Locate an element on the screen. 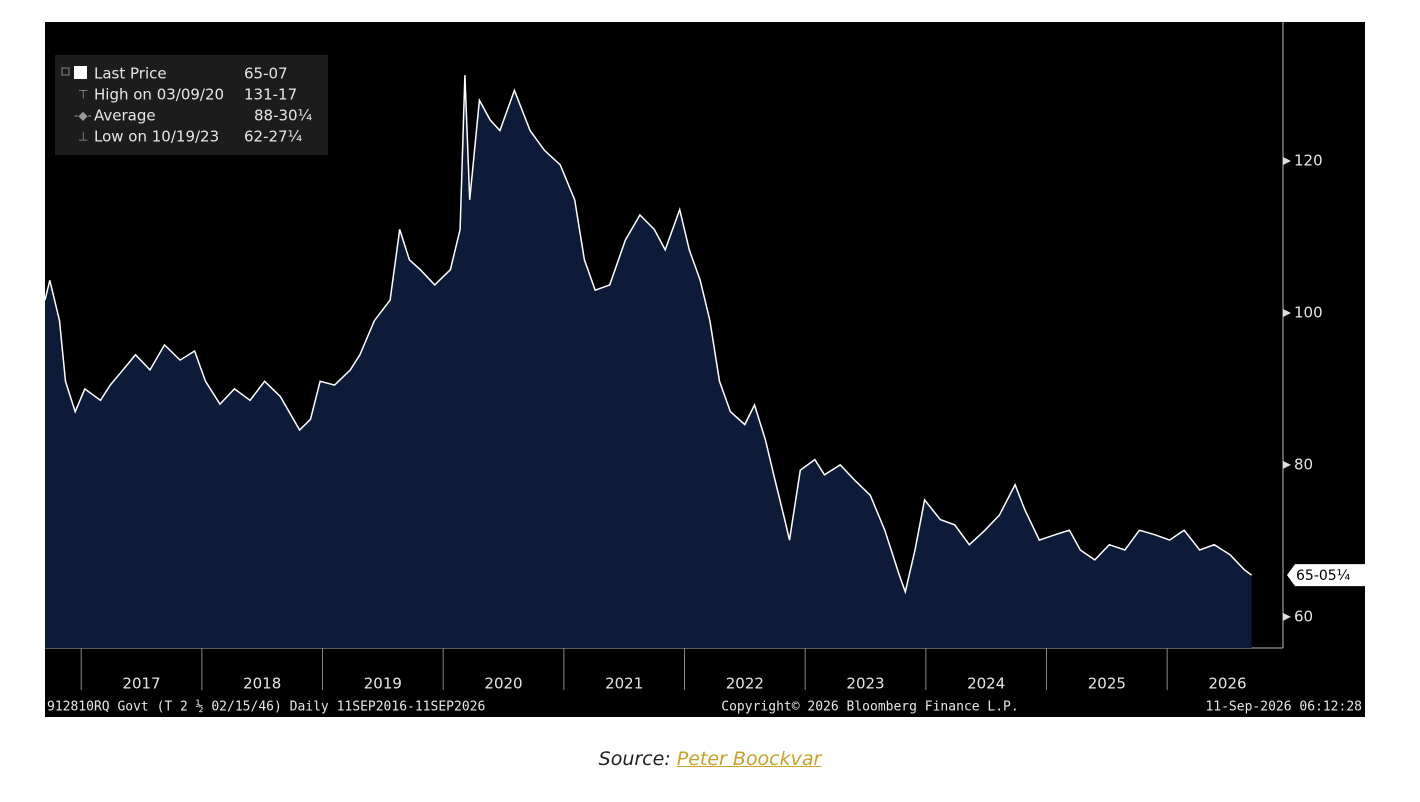 The height and width of the screenshot is (802, 1420). y-tick-label: 120 is located at coordinates (1308, 161).